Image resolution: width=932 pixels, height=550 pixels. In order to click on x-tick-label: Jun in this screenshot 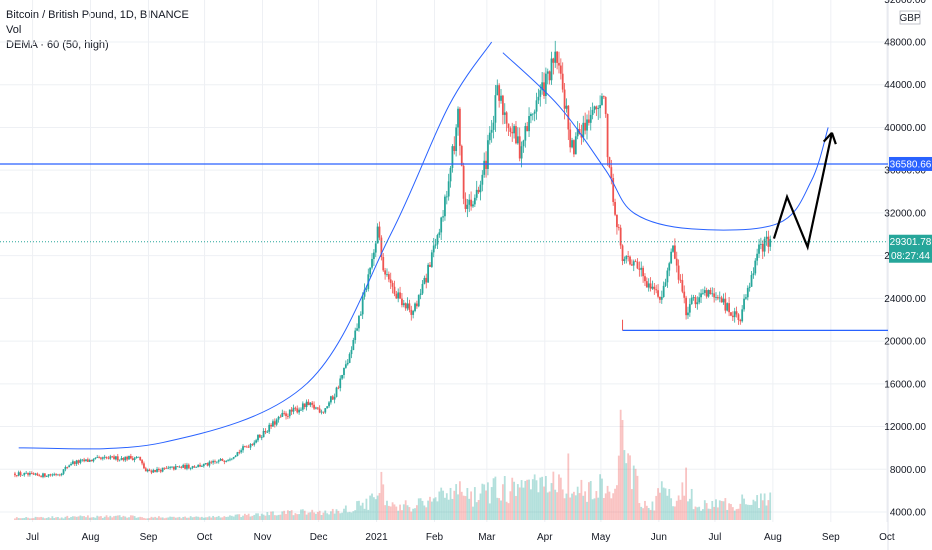, I will do `click(659, 537)`.